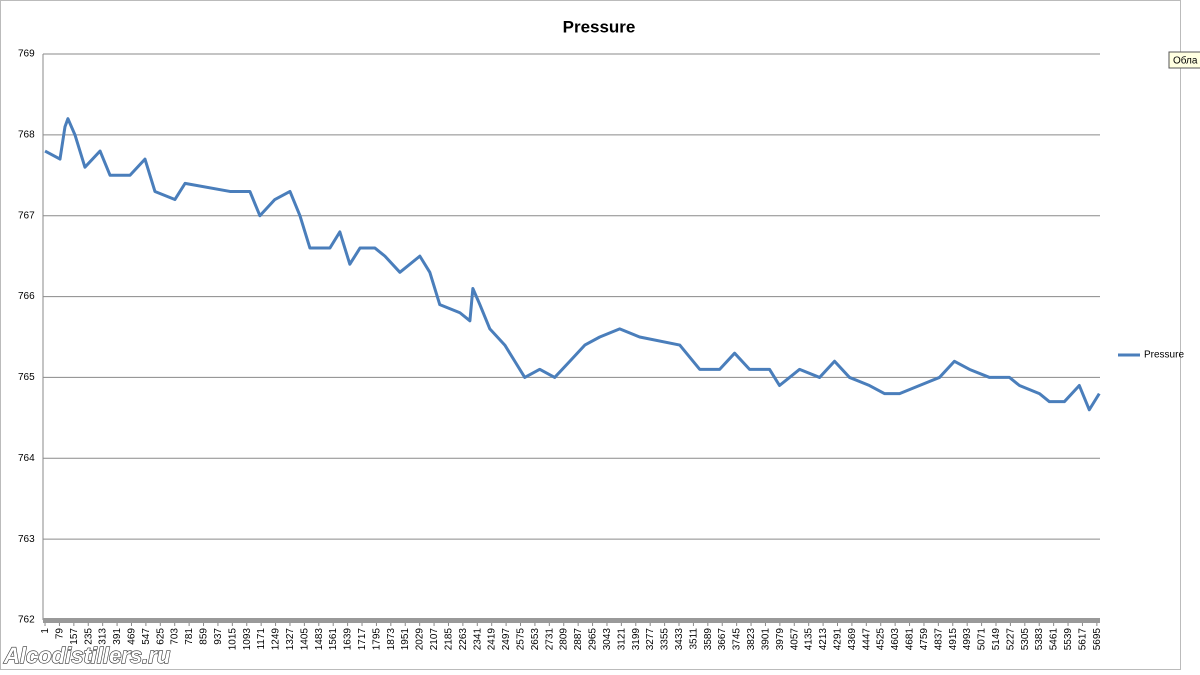 Image resolution: width=1200 pixels, height=675 pixels. What do you see at coordinates (276, 639) in the screenshot?
I see `x-tick-label: 1249` at bounding box center [276, 639].